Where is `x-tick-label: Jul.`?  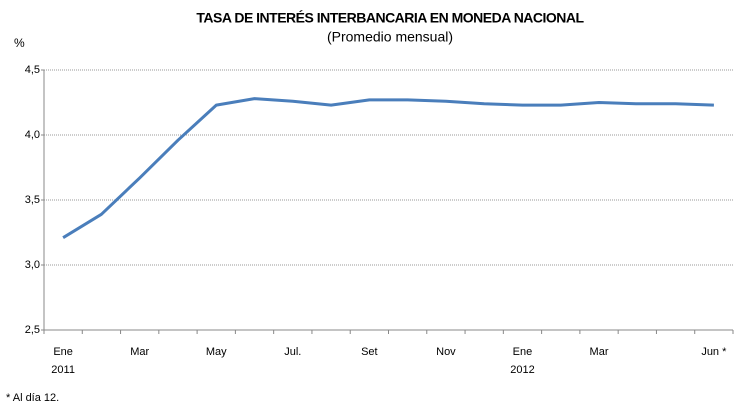
x-tick-label: Jul. is located at coordinates (292, 352).